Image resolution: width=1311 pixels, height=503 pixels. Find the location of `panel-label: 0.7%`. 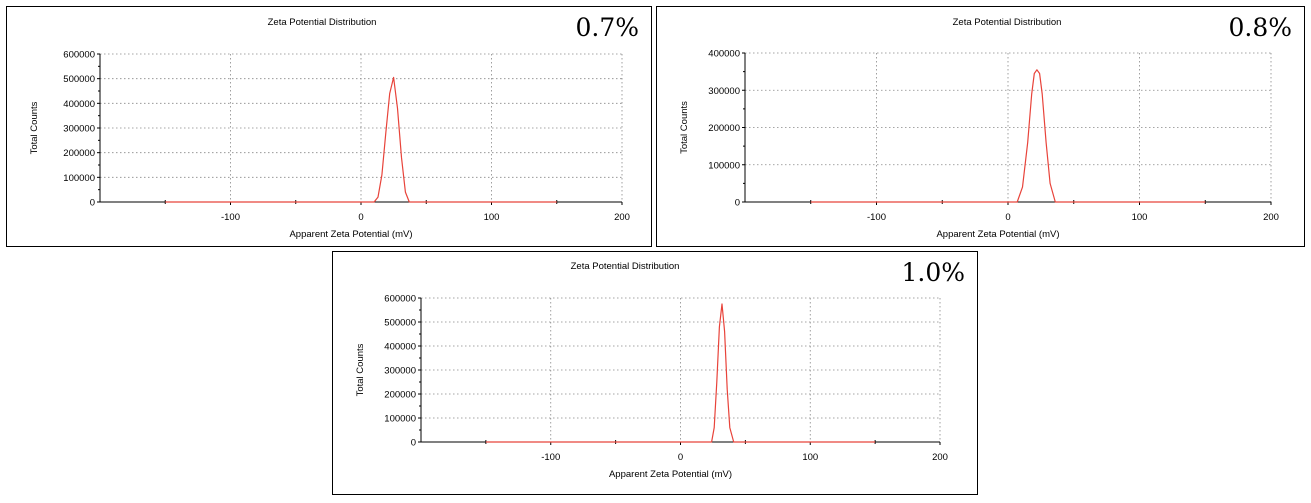

panel-label: 0.7% is located at coordinates (607, 27).